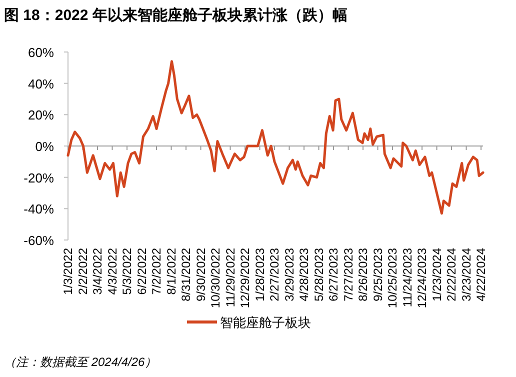 The image size is (516, 377). Describe the element at coordinates (407, 278) in the screenshot. I see `x-tick-label: 11/24/2023` at that location.